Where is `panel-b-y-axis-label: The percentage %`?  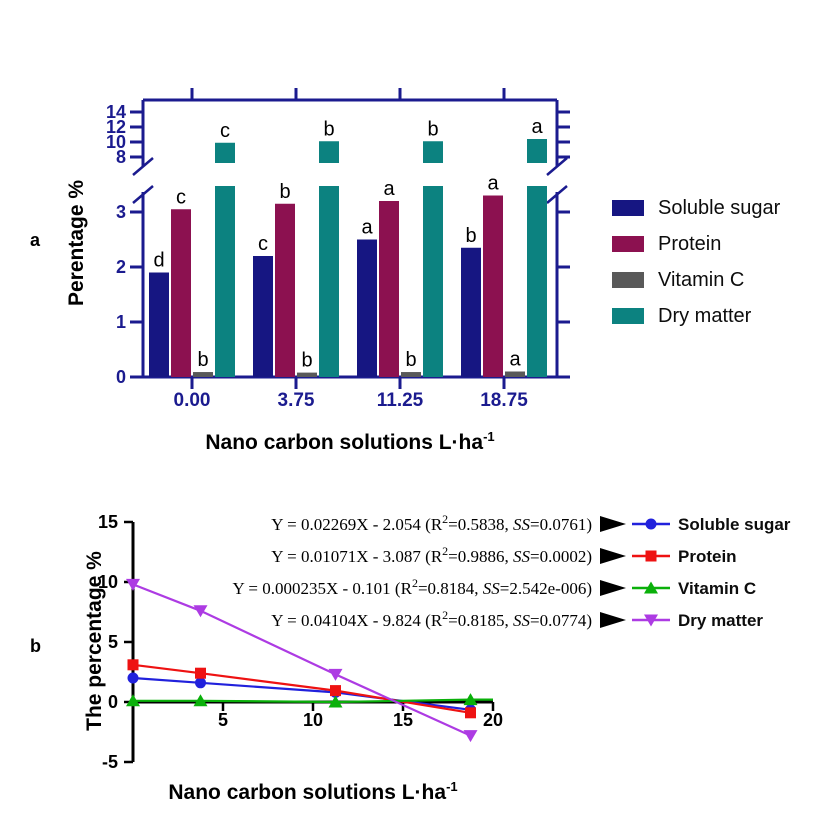
panel-b-y-axis-label: The percentage % is located at coordinates (94, 641).